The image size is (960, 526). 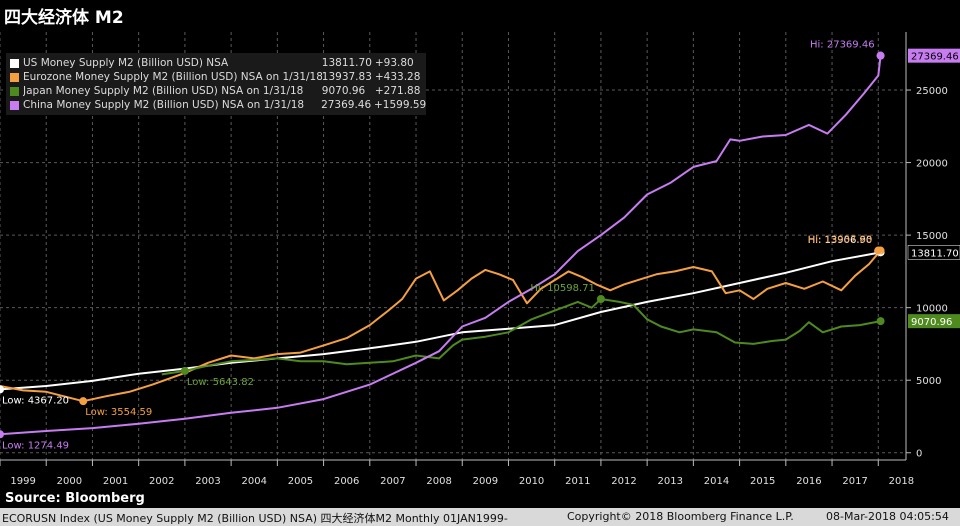 What do you see at coordinates (531, 481) in the screenshot?
I see `x-tick-label: 2010` at bounding box center [531, 481].